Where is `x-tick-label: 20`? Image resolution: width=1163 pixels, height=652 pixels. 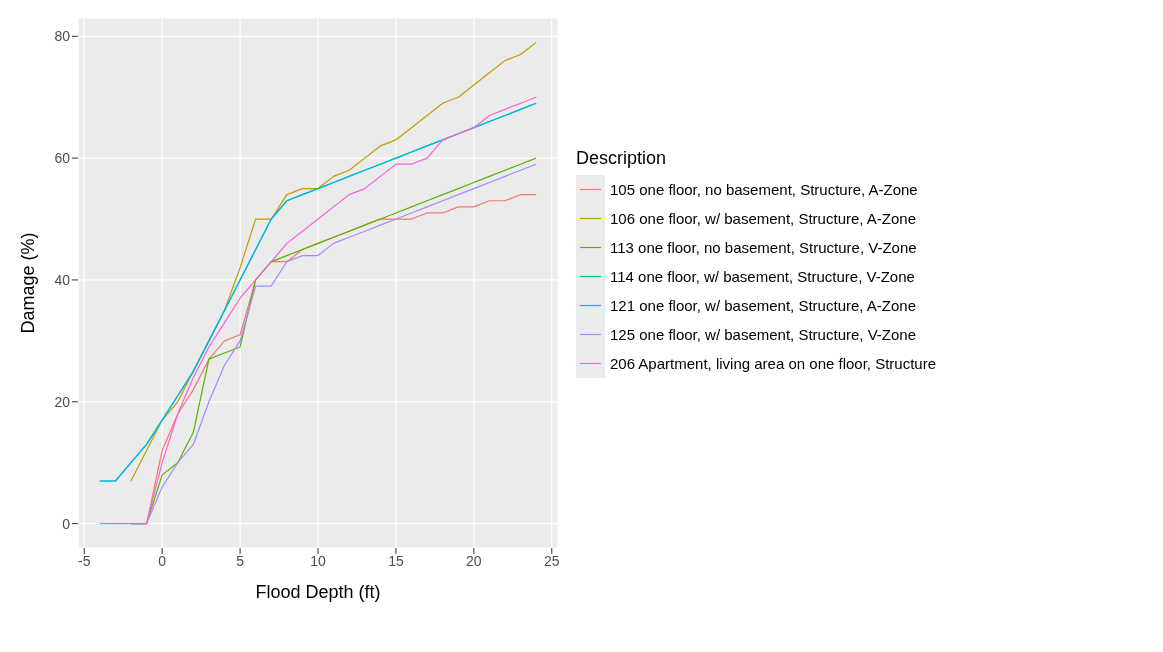
x-tick-label: 20 is located at coordinates (474, 560).